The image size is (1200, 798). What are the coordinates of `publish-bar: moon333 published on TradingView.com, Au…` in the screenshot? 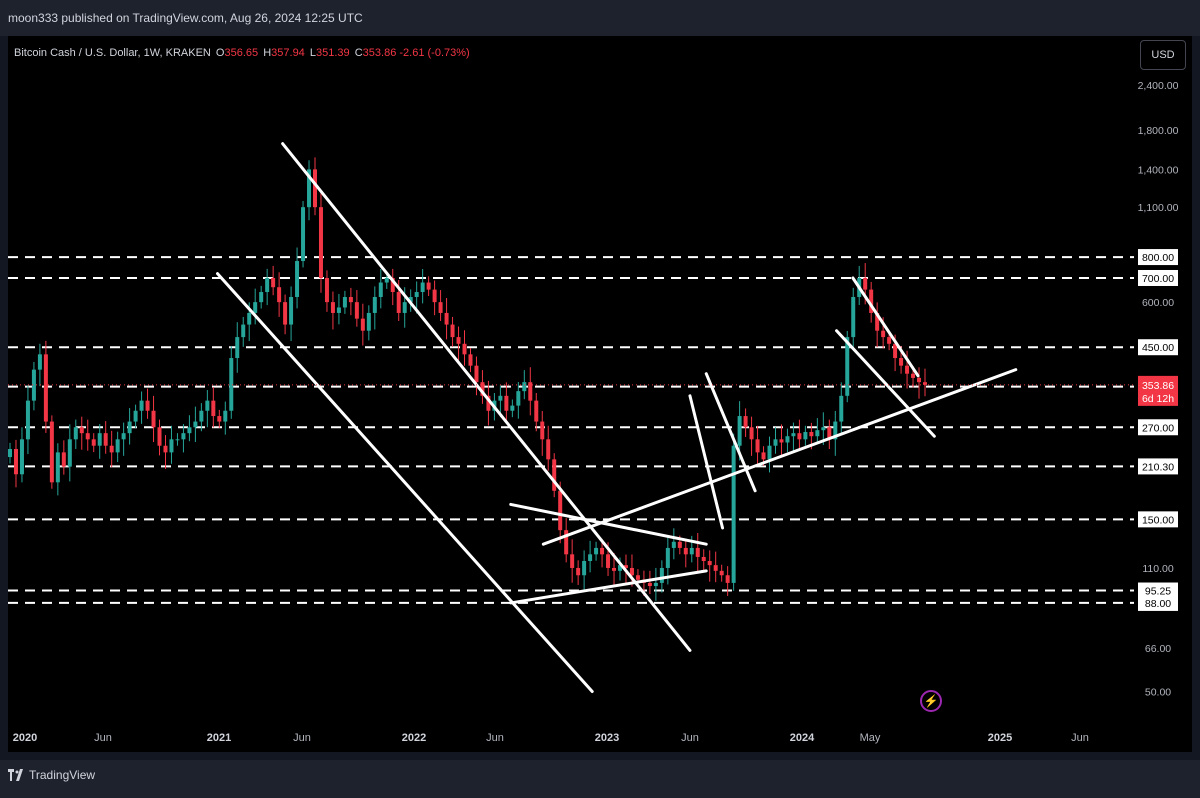 It's located at (600, 18).